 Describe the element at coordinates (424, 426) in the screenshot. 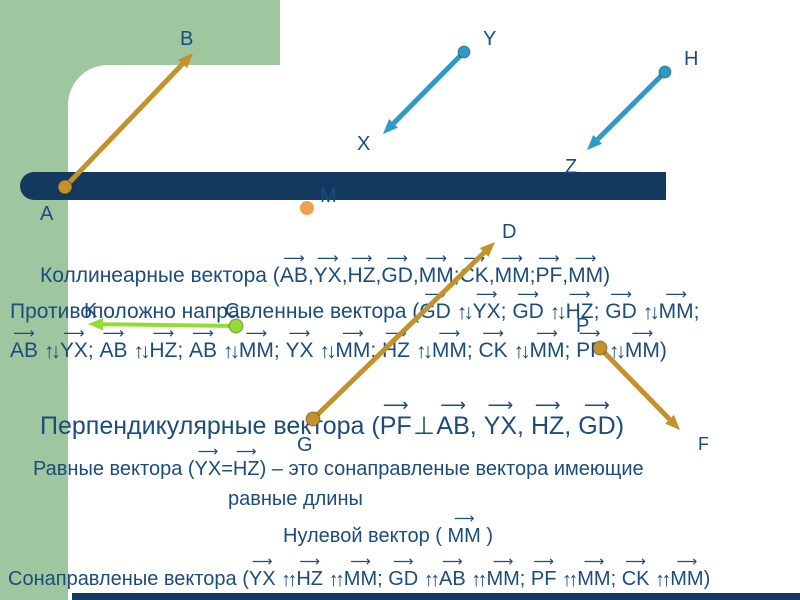

I see `perpendicular-icon: ⊥` at that location.